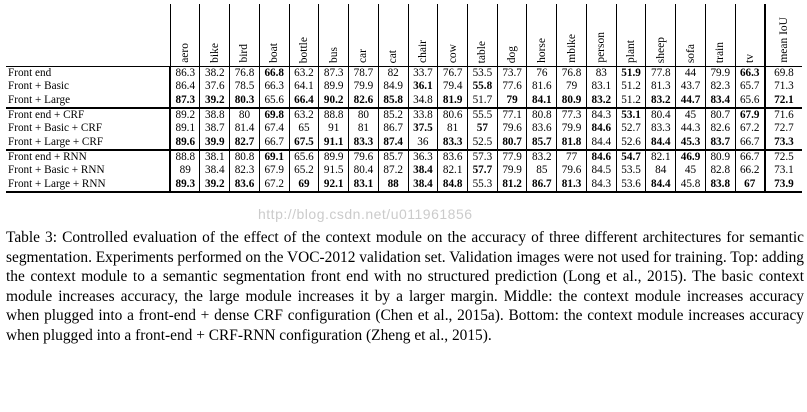 This screenshot has height=412, width=807. I want to click on column-header: mbike, so click(571, 35).